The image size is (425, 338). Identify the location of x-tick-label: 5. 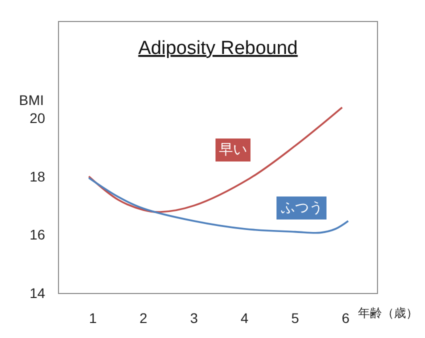
(295, 318).